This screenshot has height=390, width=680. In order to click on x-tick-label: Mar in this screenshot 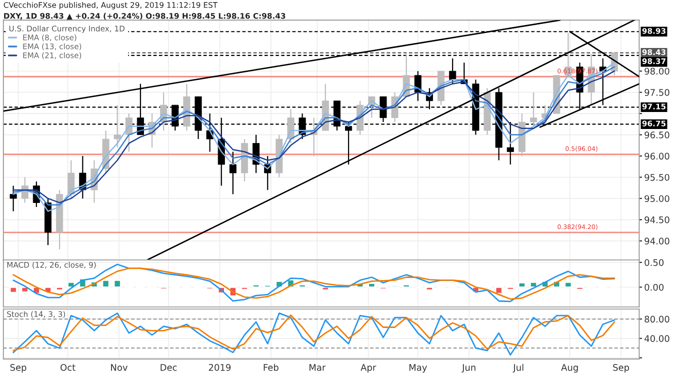, I will do `click(318, 367)`.